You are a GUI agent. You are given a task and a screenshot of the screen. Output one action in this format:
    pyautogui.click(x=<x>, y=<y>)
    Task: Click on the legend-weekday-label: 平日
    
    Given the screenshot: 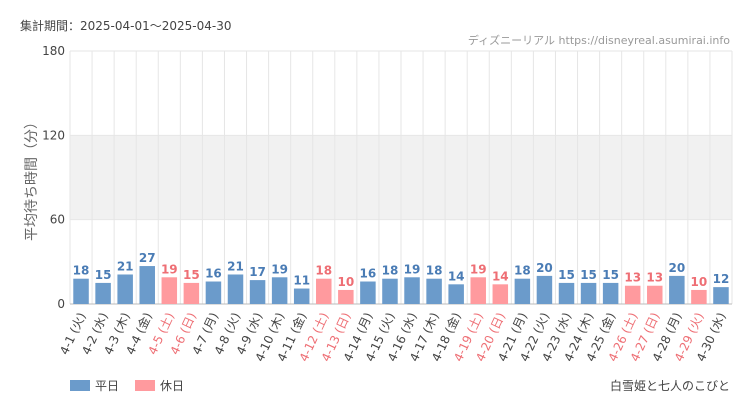 What is the action you would take?
    pyautogui.click(x=107, y=386)
    